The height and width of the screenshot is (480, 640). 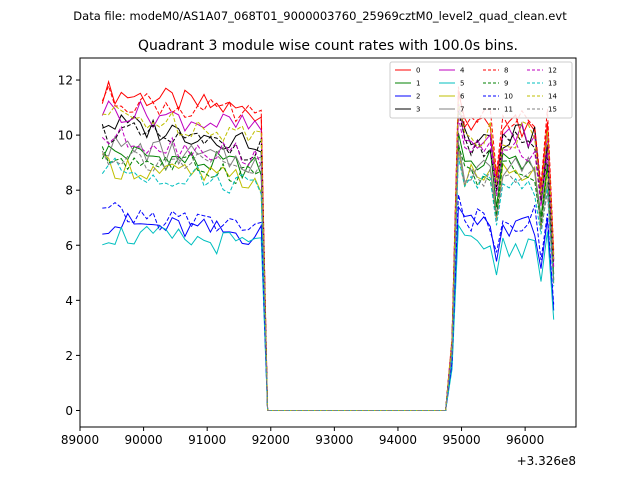 I want to click on x-tick-label: 91000, so click(x=207, y=440).